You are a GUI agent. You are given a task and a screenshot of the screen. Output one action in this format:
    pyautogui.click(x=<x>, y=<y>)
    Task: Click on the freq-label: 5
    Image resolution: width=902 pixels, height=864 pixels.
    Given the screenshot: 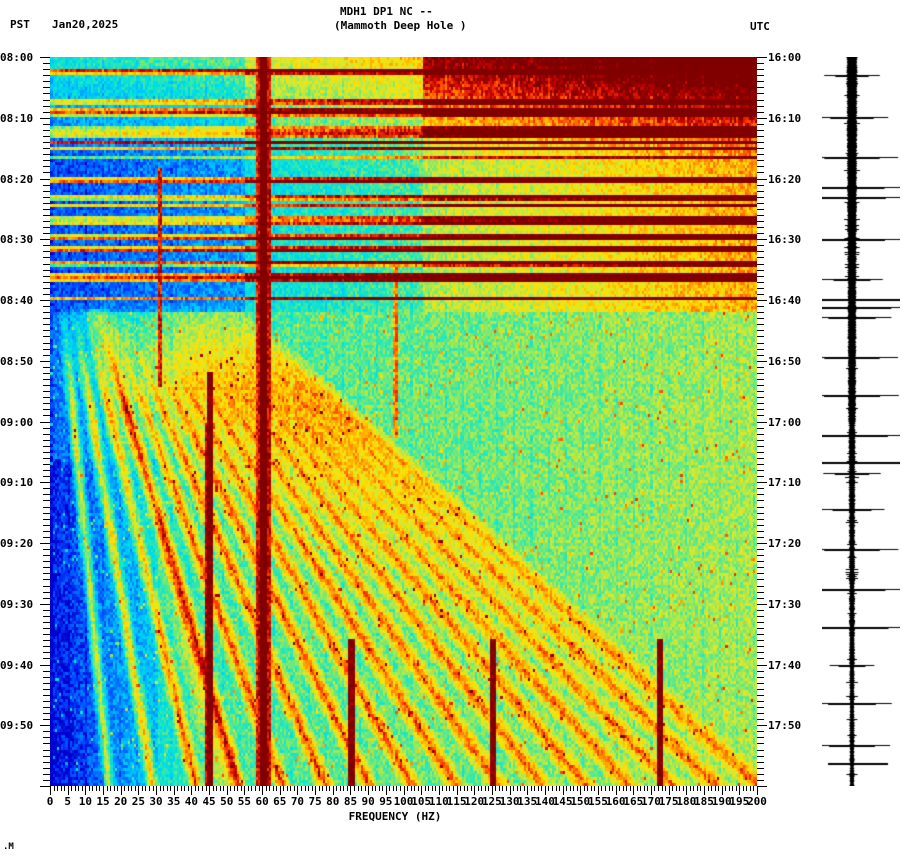 What is the action you would take?
    pyautogui.click(x=67, y=801)
    